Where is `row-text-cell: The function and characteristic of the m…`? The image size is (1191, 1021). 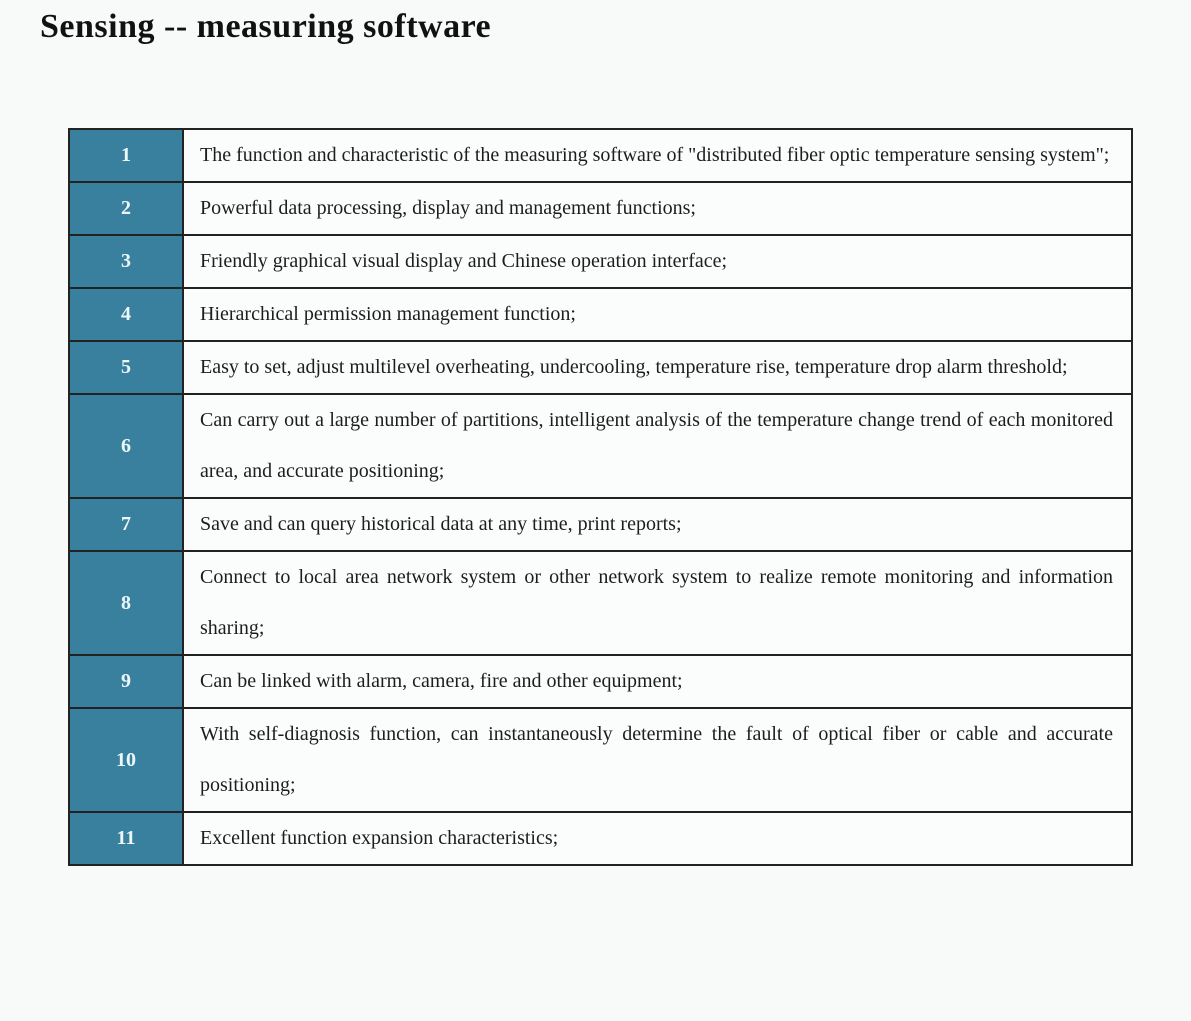
row-text-cell: The function and characteristic of the m… is located at coordinates (657, 155).